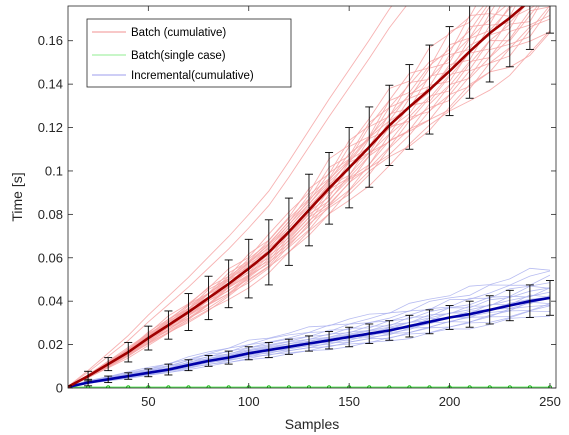  I want to click on legend-label-incremental: Incremental(cumulative), so click(192, 76).